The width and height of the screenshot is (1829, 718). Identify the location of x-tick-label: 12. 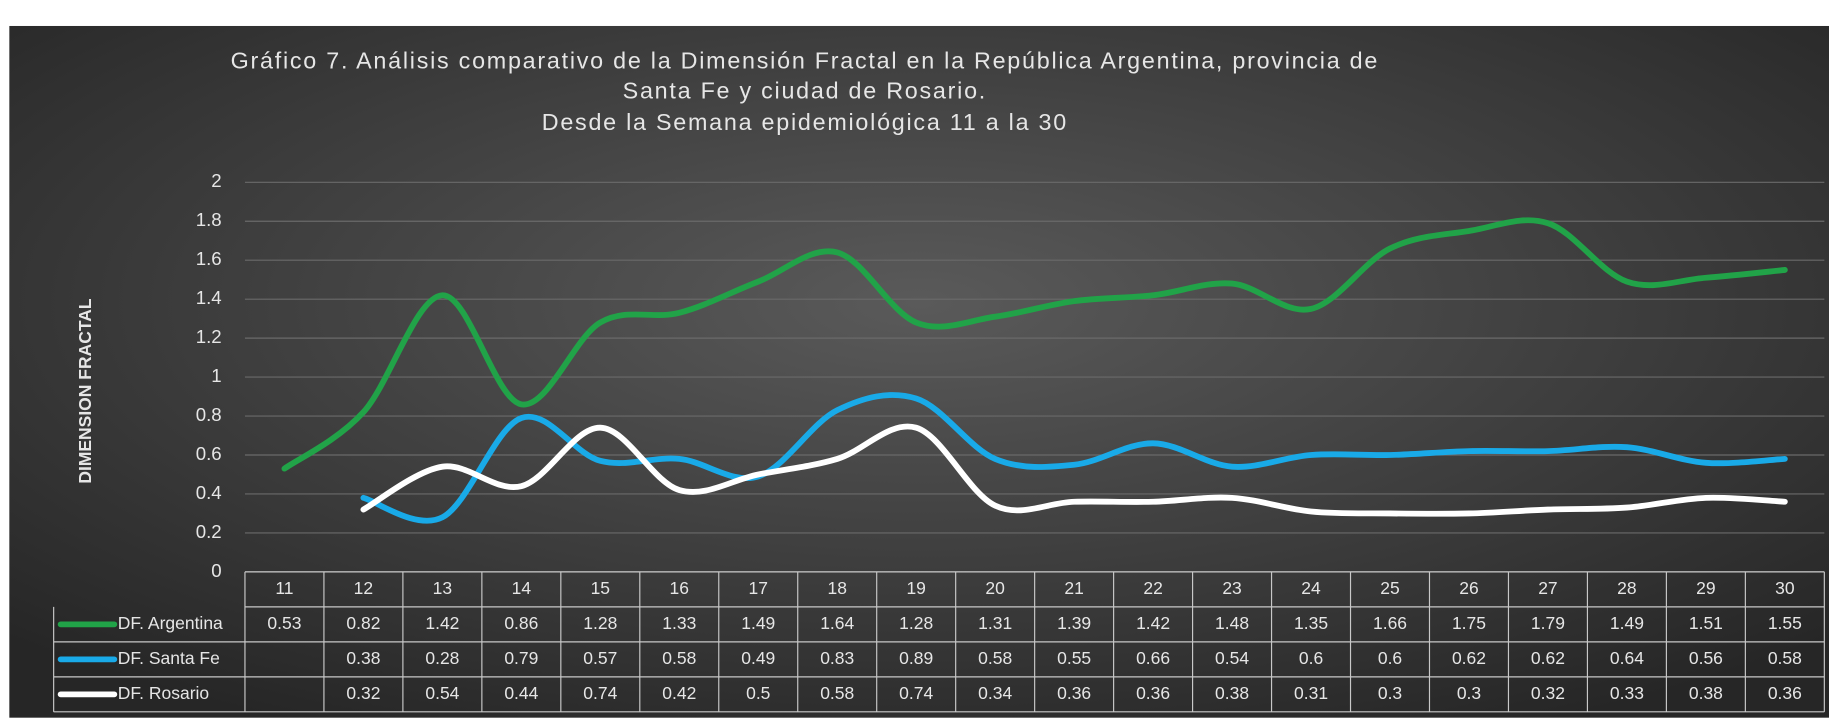
(363, 588).